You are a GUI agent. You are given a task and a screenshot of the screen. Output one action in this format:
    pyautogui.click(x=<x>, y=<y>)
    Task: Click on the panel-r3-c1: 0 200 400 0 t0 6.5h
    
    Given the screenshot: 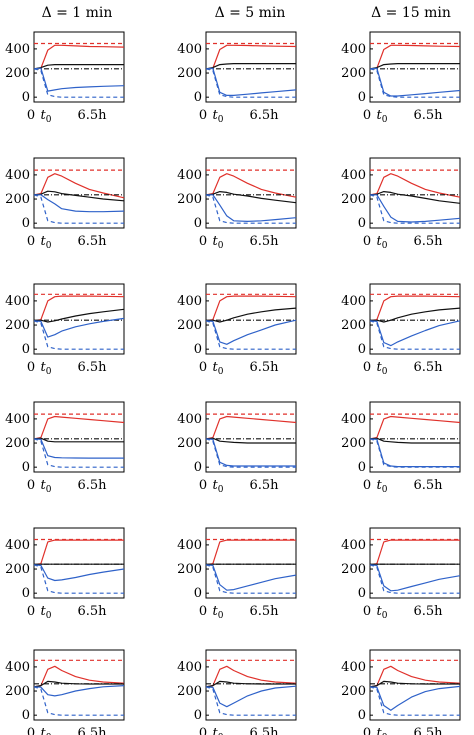 What is the action you would take?
    pyautogui.click(x=65, y=330)
    